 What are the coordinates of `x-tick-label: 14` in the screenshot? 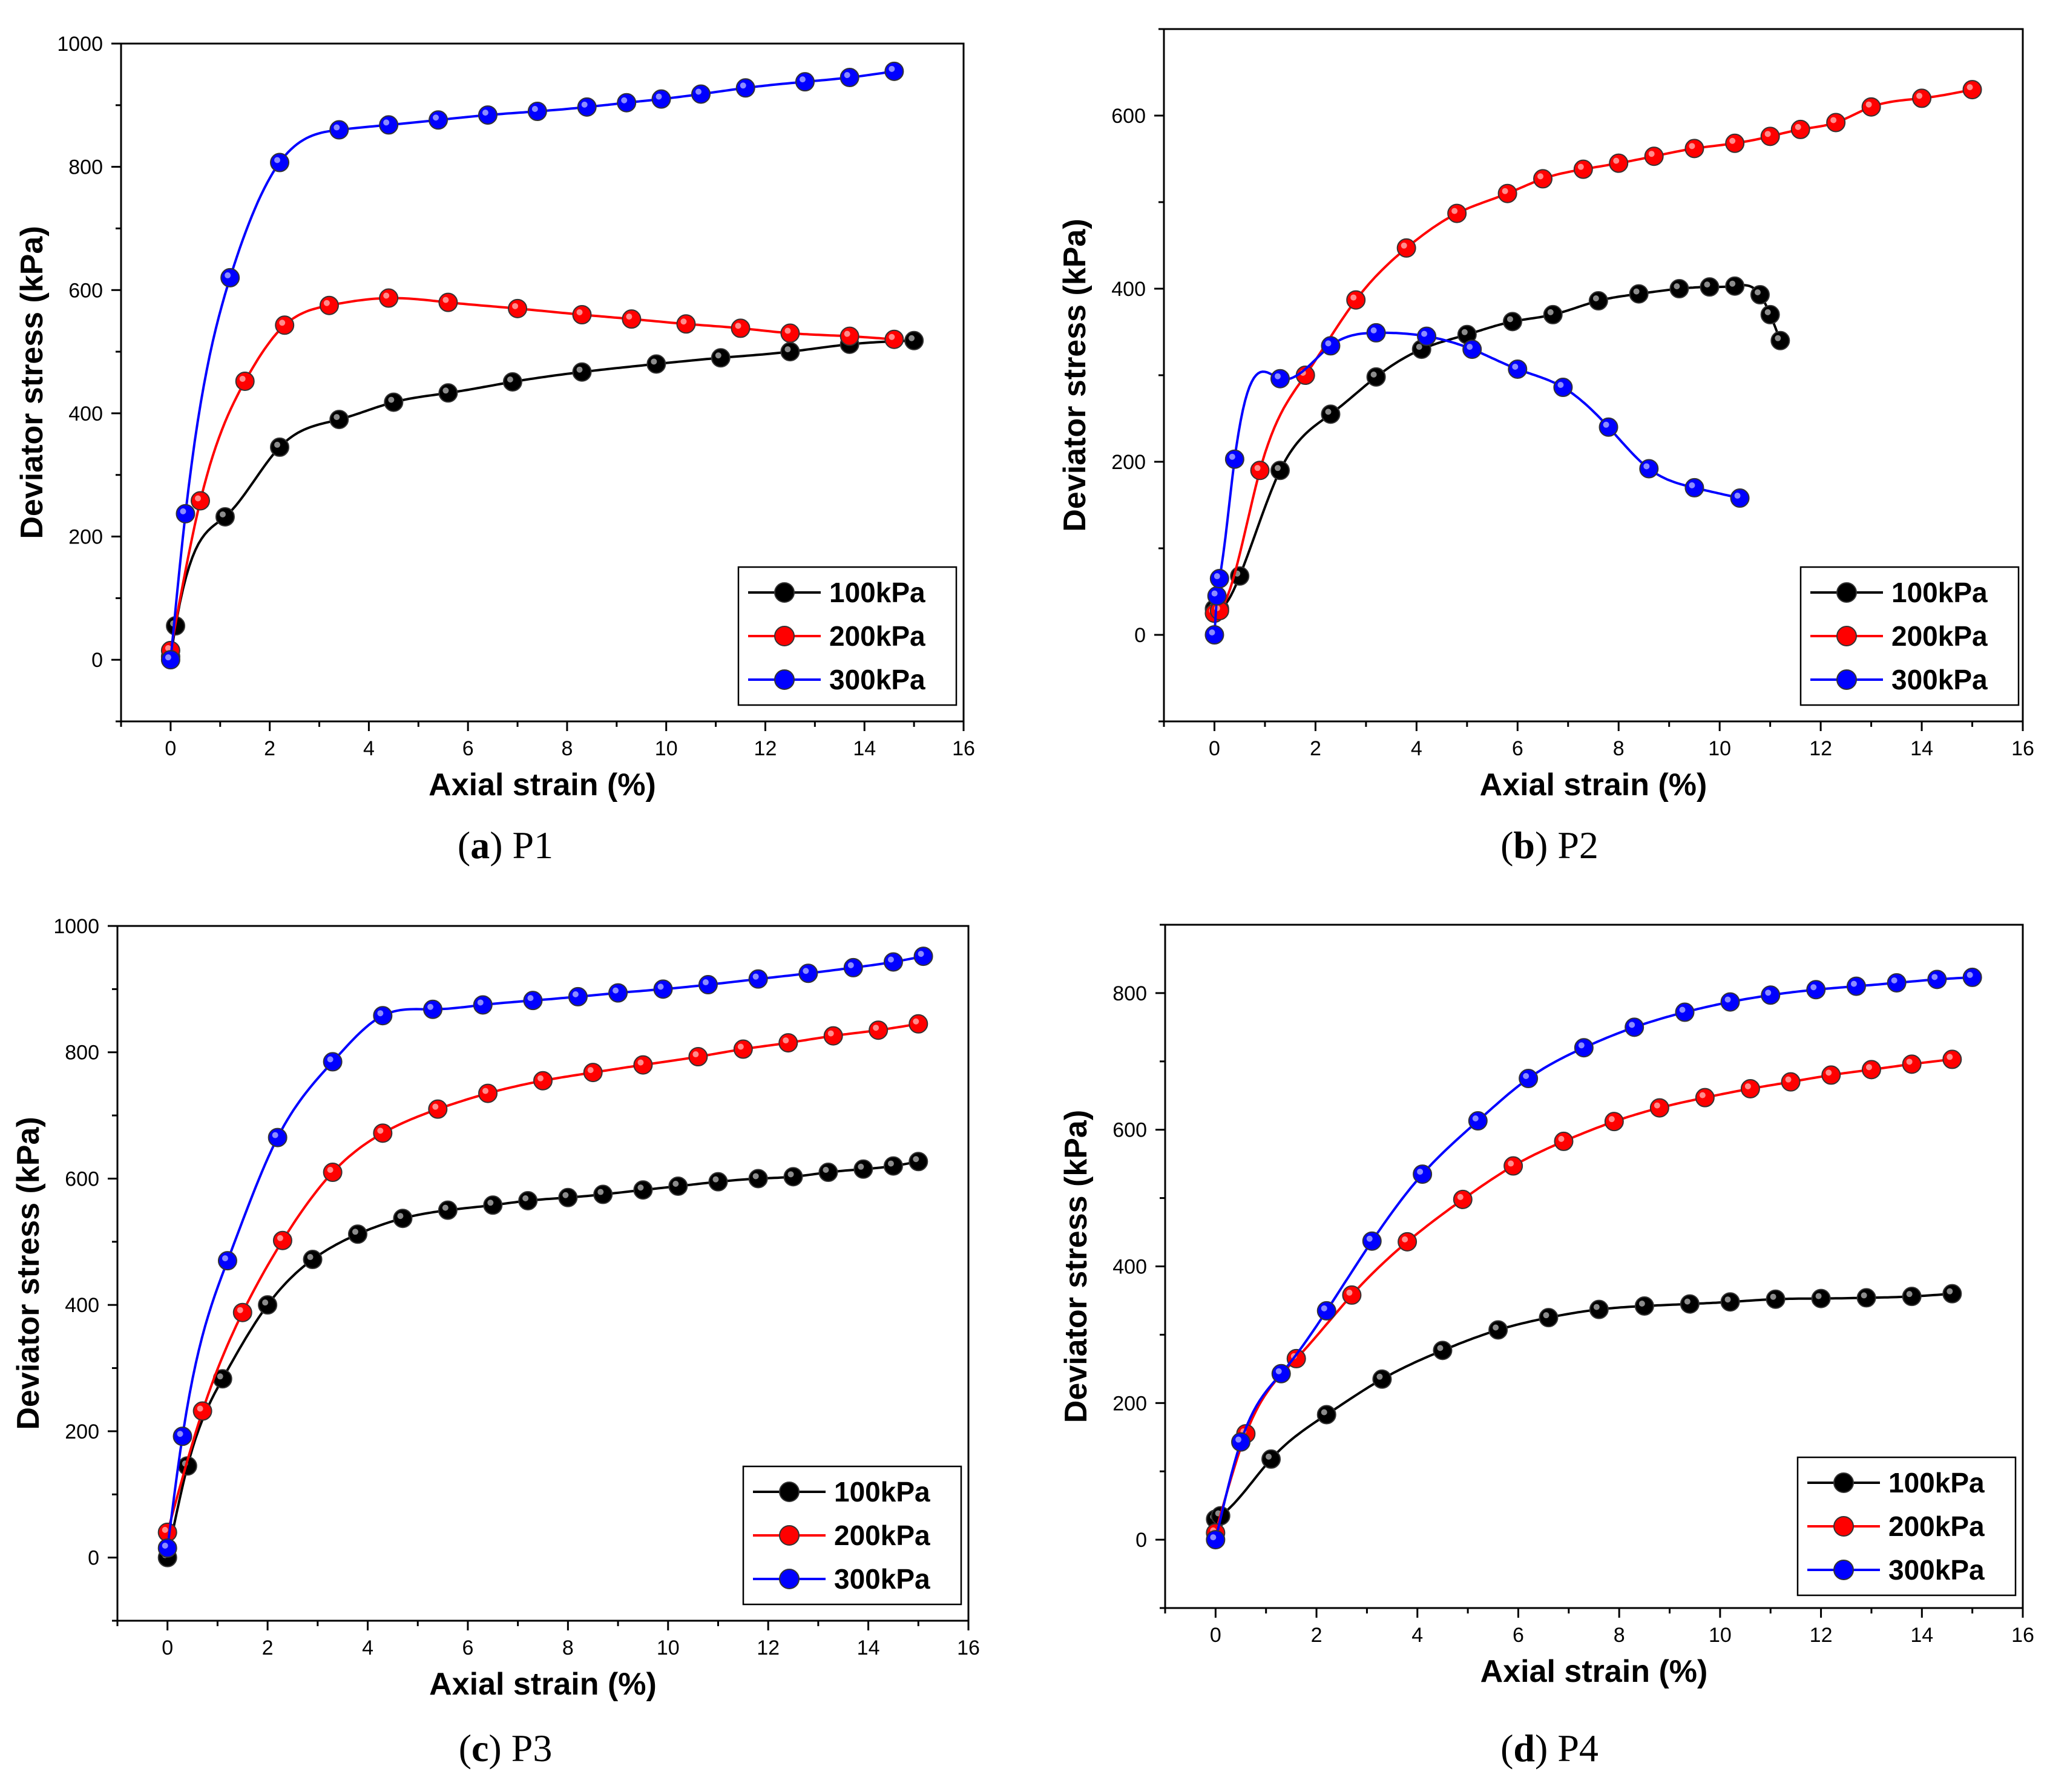 It's located at (1921, 748).